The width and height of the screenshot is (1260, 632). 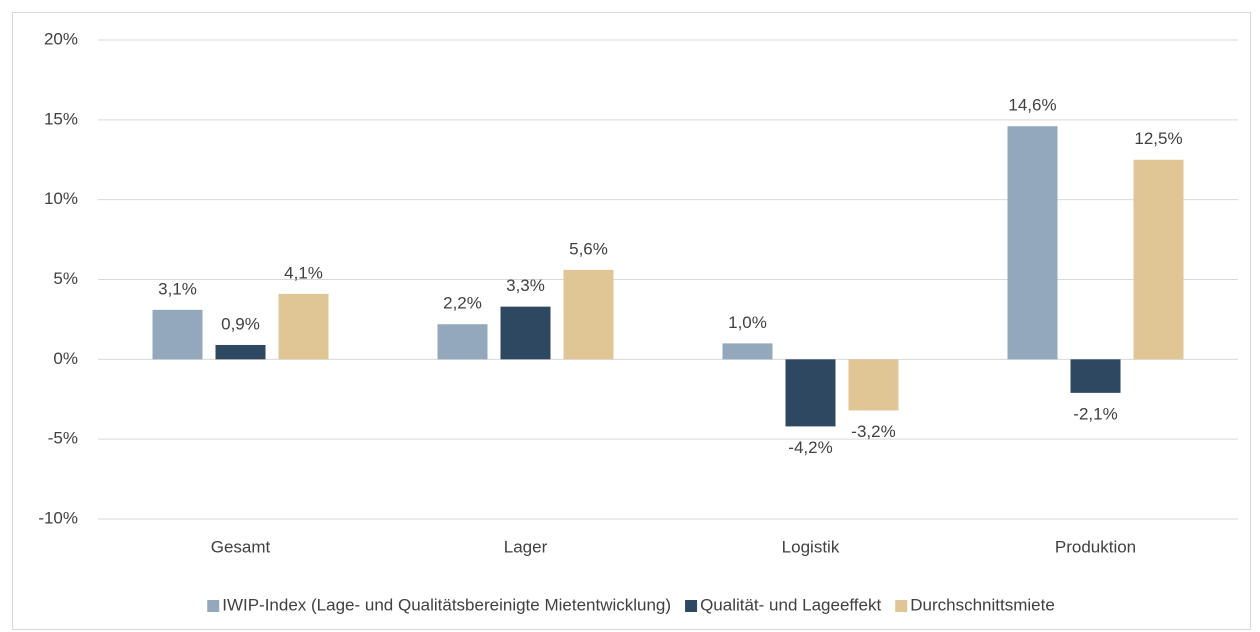 What do you see at coordinates (177, 288) in the screenshot?
I see `data-label: 3,1%` at bounding box center [177, 288].